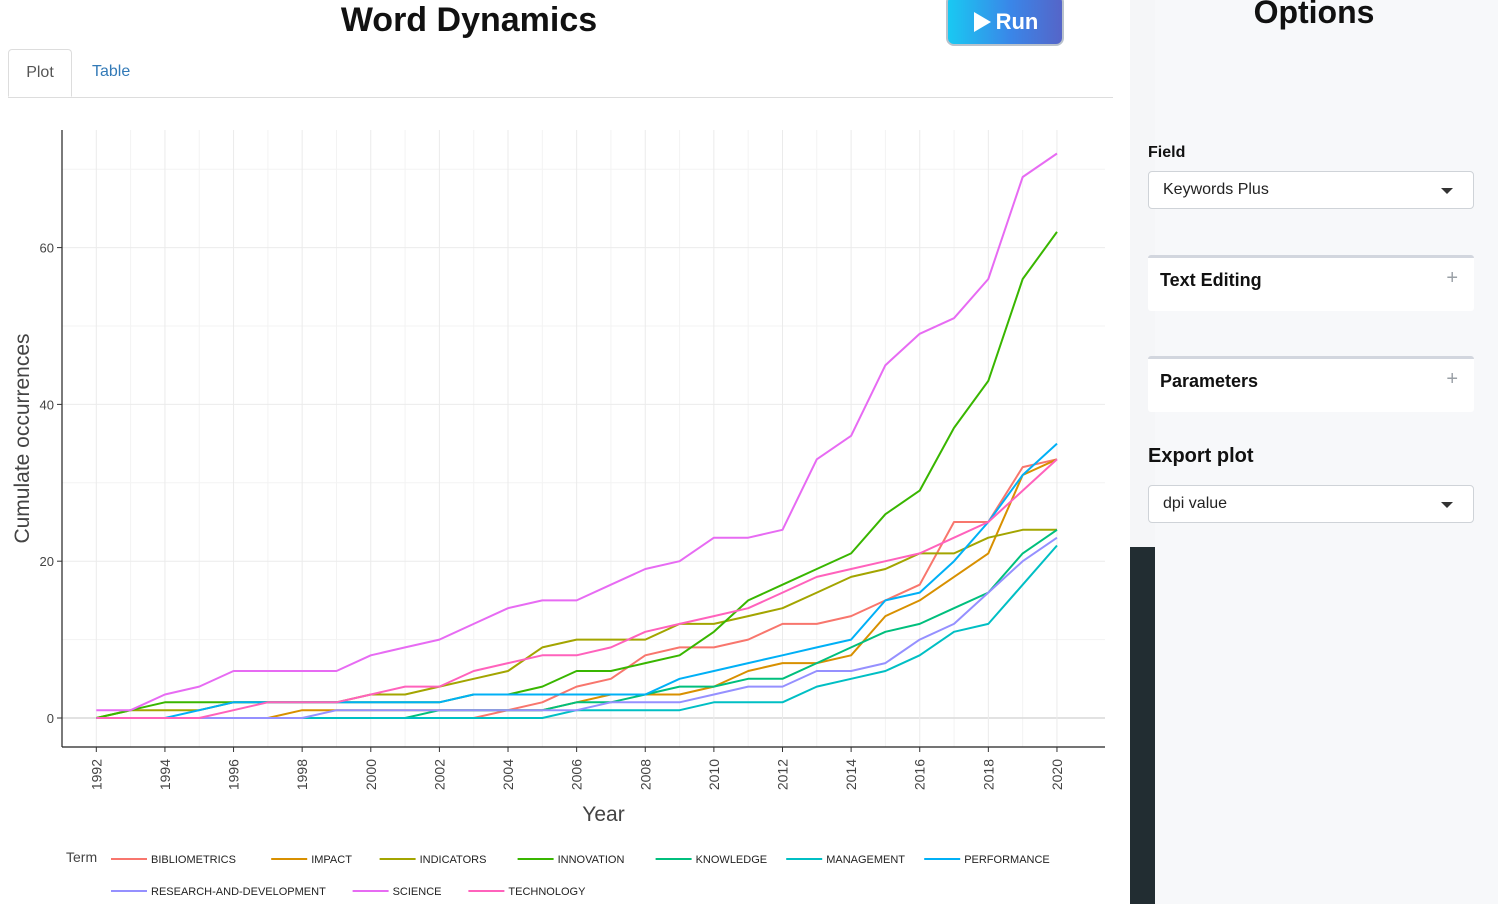  What do you see at coordinates (577, 627) in the screenshot?
I see `series-line-research-and-development` at bounding box center [577, 627].